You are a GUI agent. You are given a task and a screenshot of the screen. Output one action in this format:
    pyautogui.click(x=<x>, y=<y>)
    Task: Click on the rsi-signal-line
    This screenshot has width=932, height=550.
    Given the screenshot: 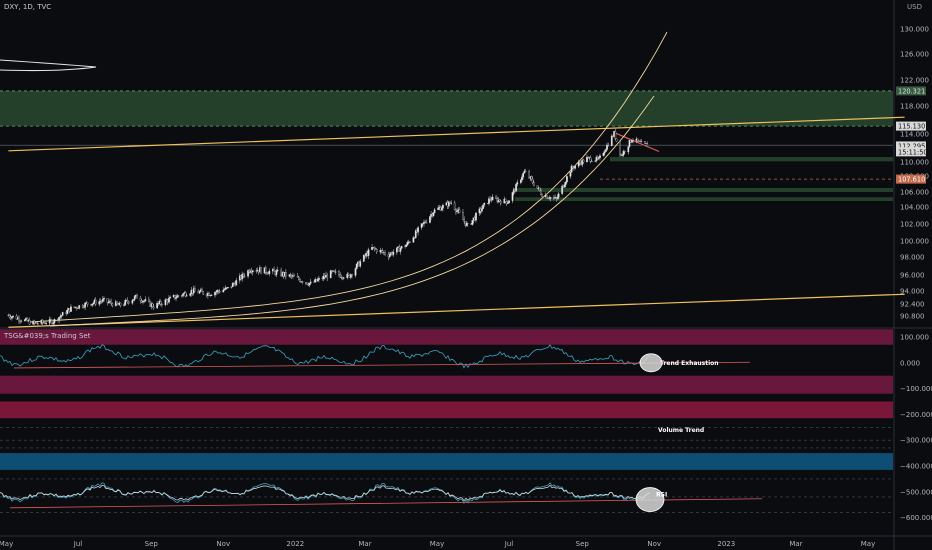 What is the action you would take?
    pyautogui.click(x=325, y=493)
    